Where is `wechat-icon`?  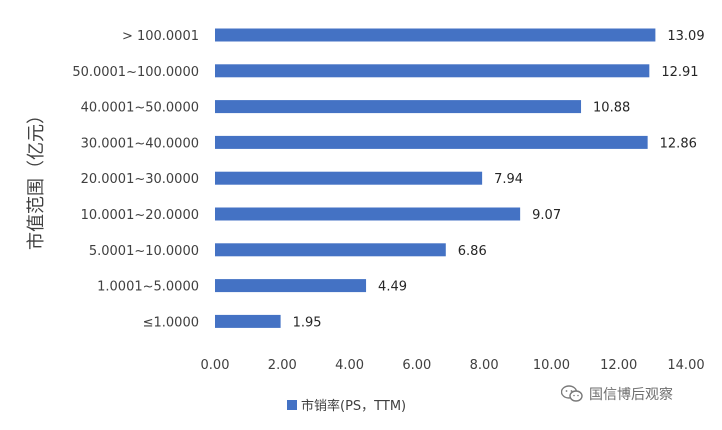
wechat-icon is located at coordinates (572, 393).